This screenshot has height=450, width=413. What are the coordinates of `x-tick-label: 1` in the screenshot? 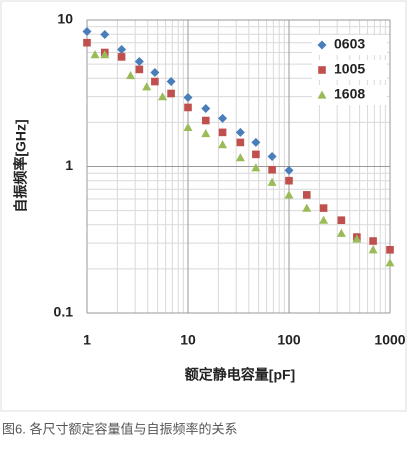 It's located at (87, 340).